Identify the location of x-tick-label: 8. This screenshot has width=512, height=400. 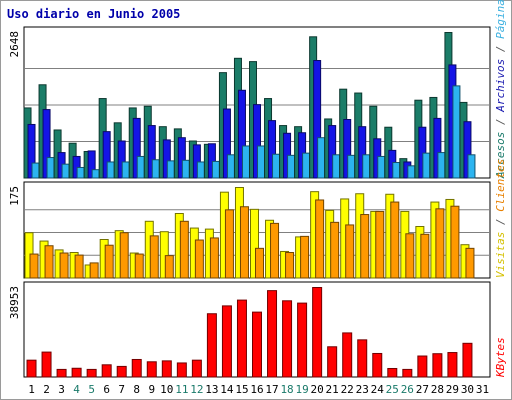
(136, 389).